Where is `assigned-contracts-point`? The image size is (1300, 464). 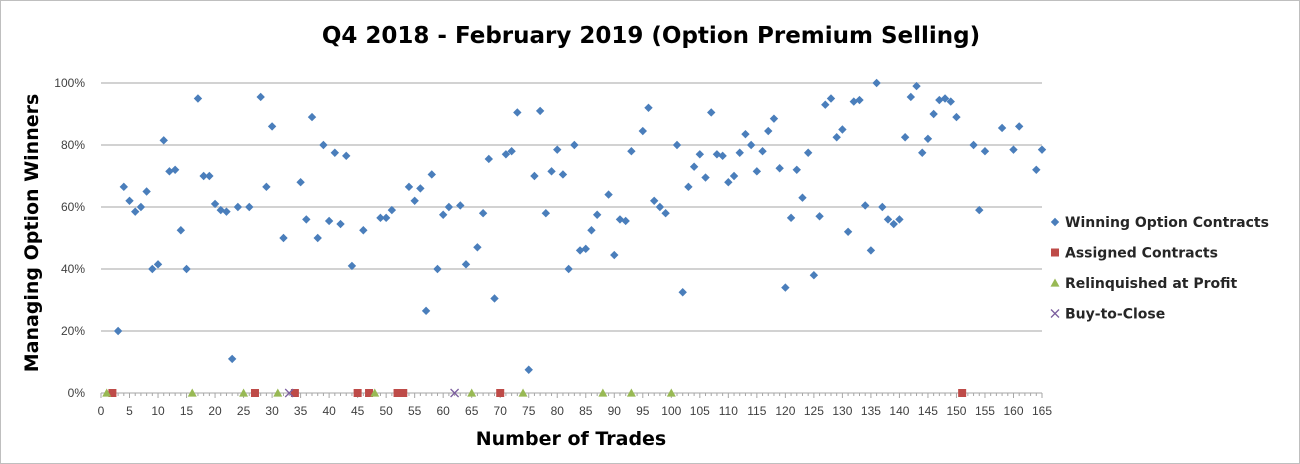 assigned-contracts-point is located at coordinates (357, 393).